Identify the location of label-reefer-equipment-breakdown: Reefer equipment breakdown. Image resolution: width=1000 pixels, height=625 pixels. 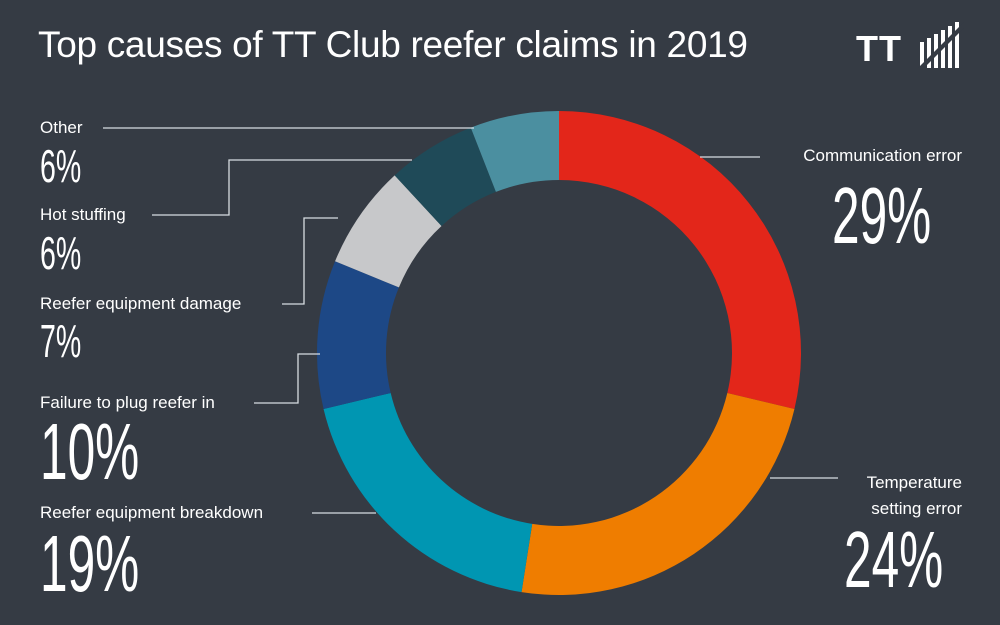
(152, 512).